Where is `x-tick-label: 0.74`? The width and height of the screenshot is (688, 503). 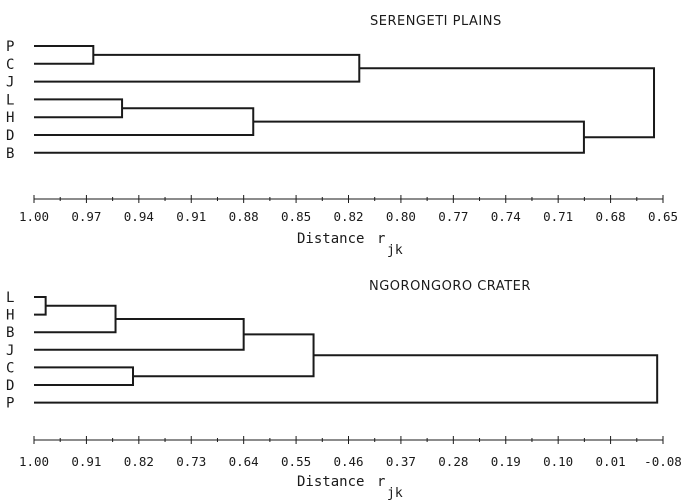
x-tick-label: 0.74 is located at coordinates (506, 216).